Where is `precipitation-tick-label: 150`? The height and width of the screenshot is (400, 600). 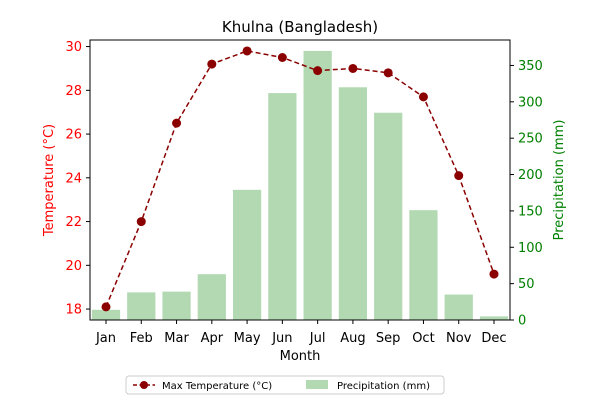
precipitation-tick-label: 150 is located at coordinates (530, 211).